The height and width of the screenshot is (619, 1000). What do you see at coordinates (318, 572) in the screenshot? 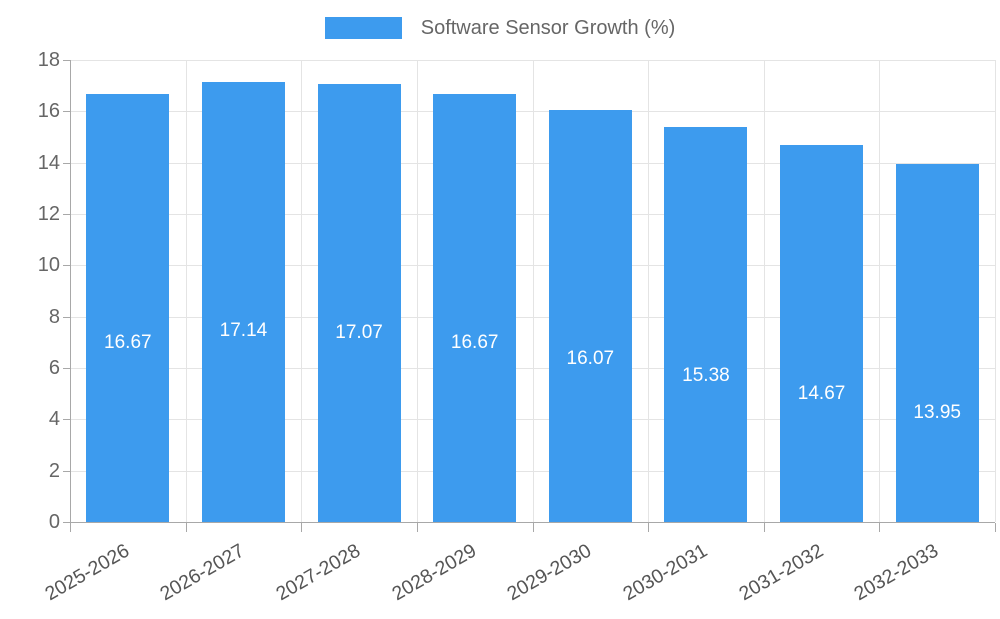
I see `x-axis-tick-label: 2027-2028` at bounding box center [318, 572].